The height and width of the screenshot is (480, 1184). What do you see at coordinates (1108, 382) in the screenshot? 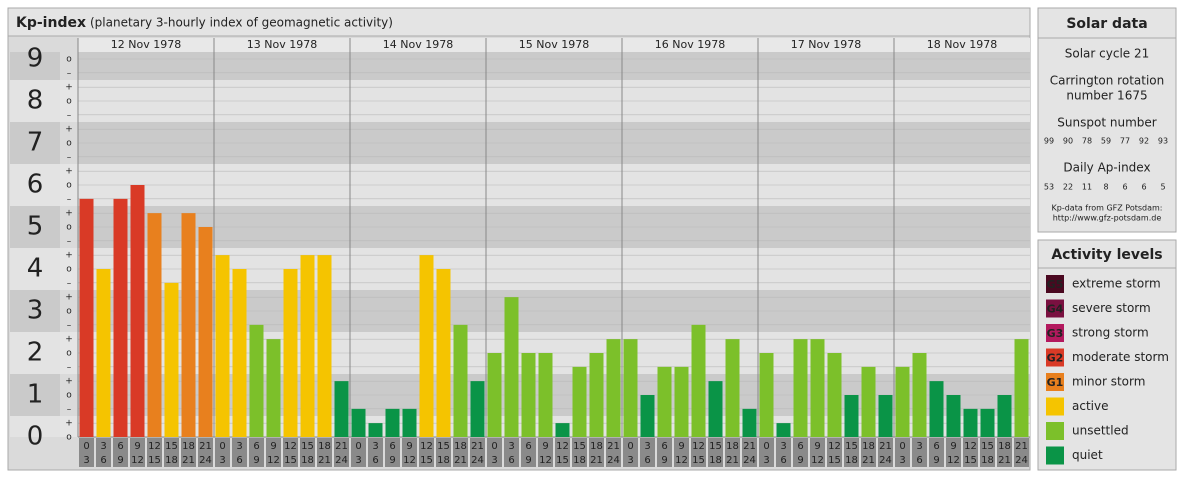
I see `level-label: minor storm` at bounding box center [1108, 382].